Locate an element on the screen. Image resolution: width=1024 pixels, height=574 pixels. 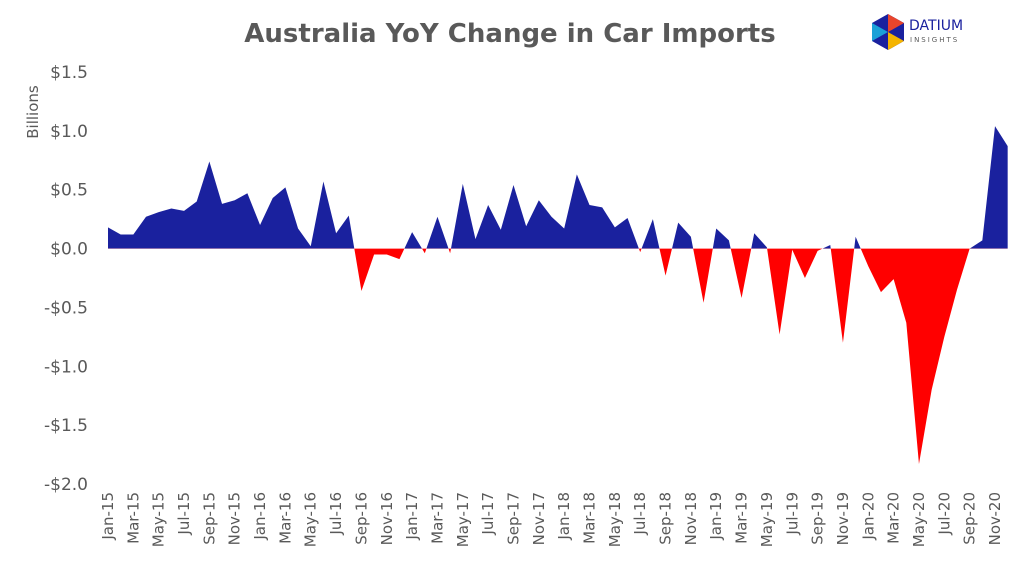
x-tick-label: Nov-15 is located at coordinates (235, 518).